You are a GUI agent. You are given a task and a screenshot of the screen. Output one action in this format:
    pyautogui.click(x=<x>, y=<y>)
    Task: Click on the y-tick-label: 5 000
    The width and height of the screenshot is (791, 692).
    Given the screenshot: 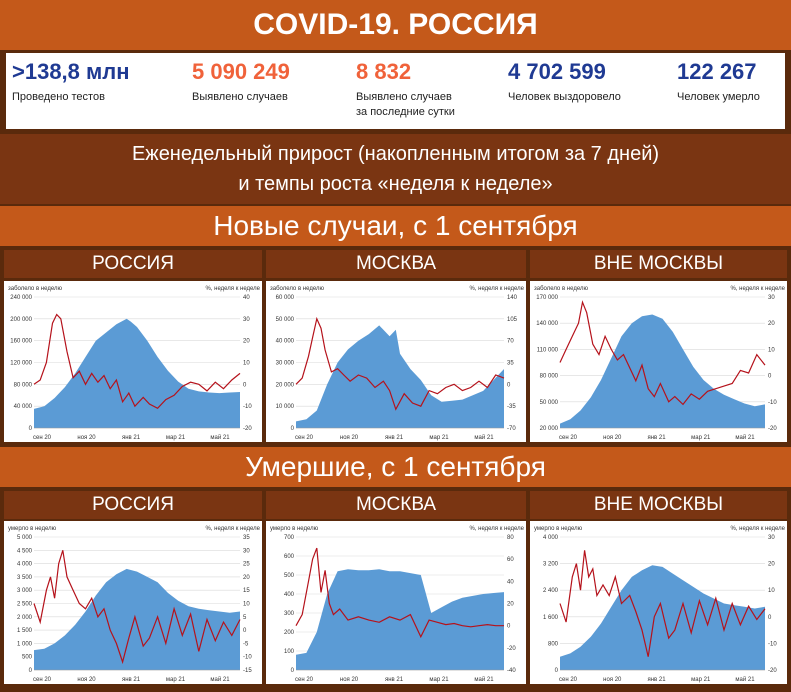 What is the action you would take?
    pyautogui.click(x=25, y=538)
    